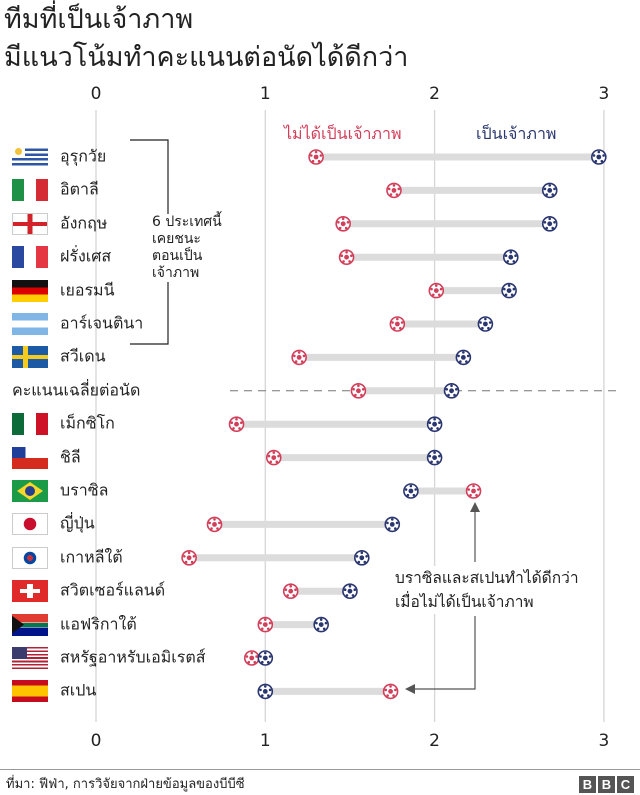  Describe the element at coordinates (30, 557) in the screenshot. I see `flag-korea-icon` at that location.